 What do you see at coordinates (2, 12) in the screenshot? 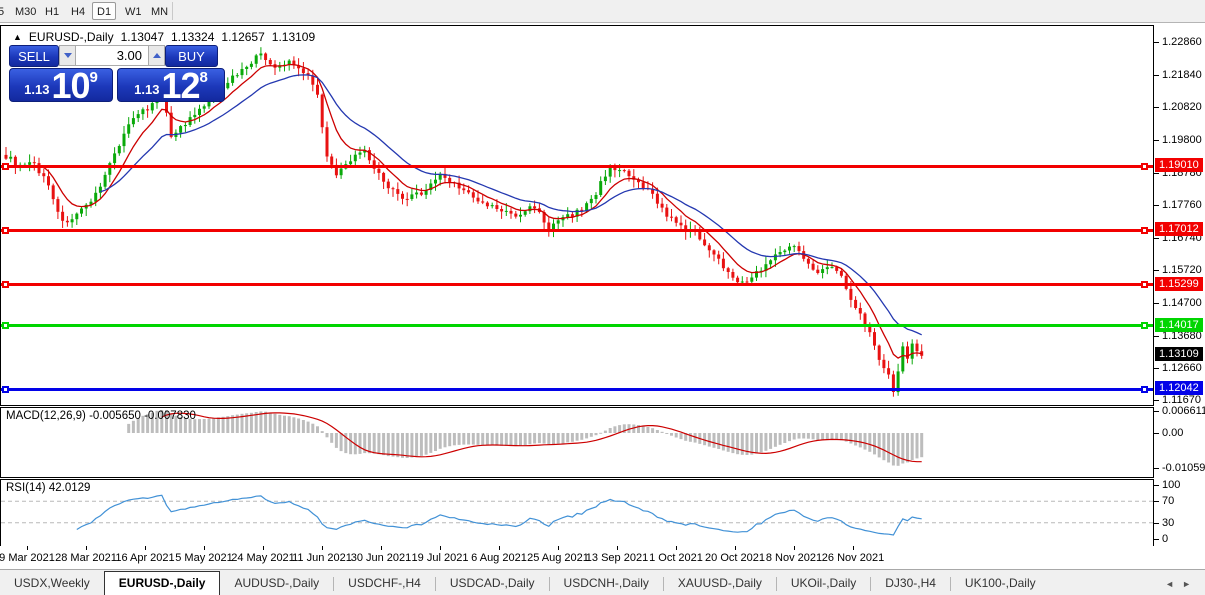
I see `timeframe-button-5: 5` at bounding box center [2, 12].